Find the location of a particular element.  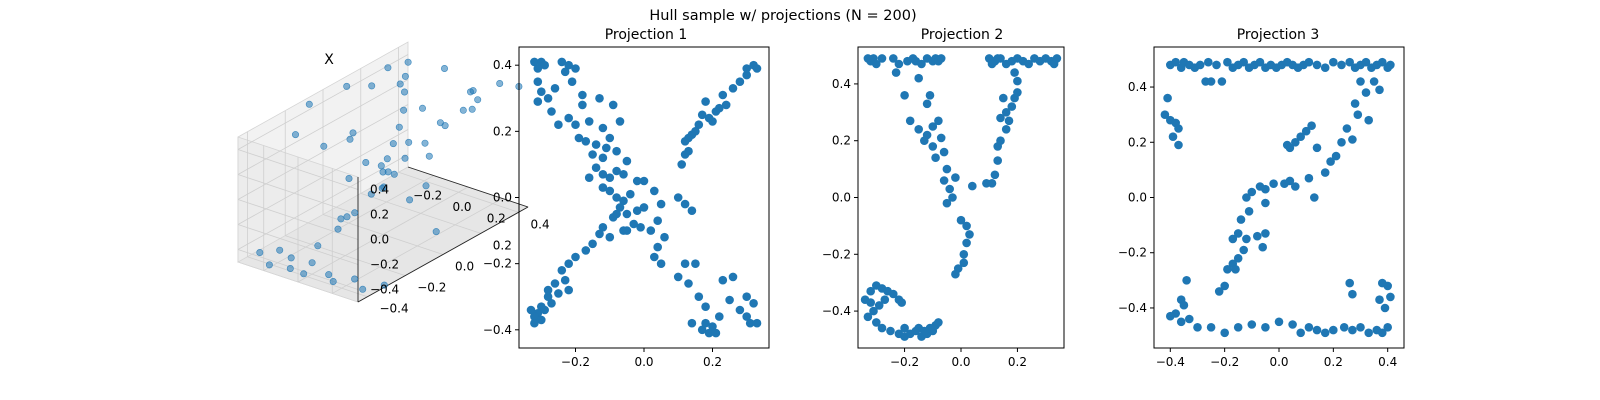

p3-xtick-label: 0.2 is located at coordinates (1333, 362).